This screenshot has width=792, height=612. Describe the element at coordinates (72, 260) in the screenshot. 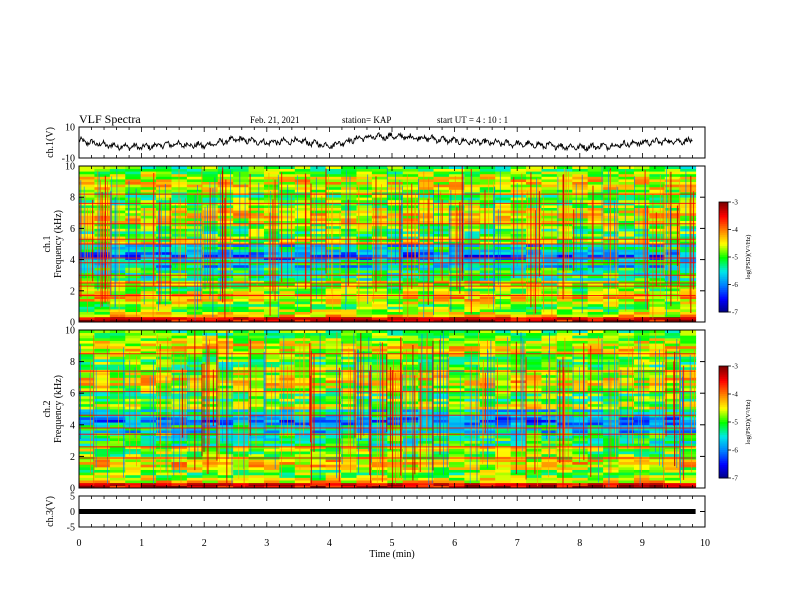

I see `y-tick-label: 4` at that location.